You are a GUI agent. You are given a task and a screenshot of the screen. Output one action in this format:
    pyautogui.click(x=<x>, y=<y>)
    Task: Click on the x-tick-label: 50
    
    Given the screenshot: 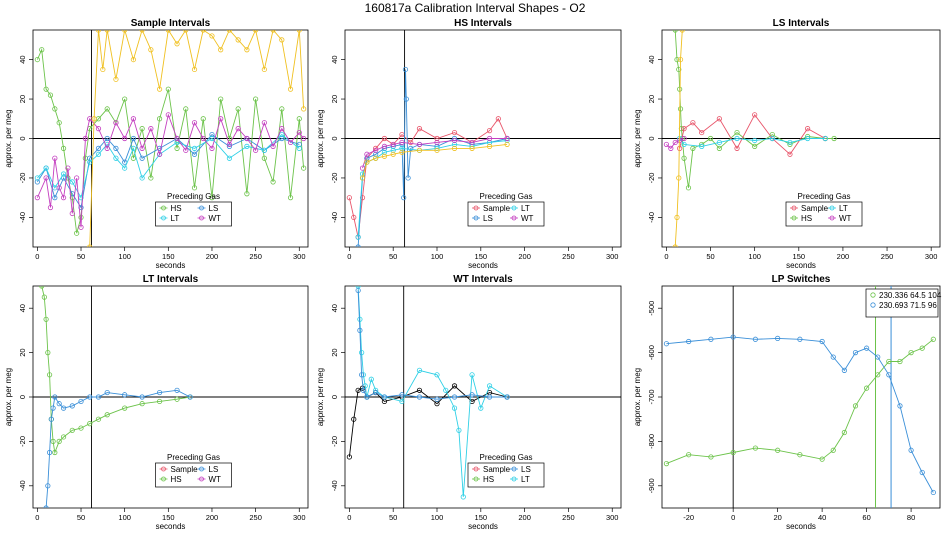 What is the action you would take?
    pyautogui.click(x=81, y=517)
    